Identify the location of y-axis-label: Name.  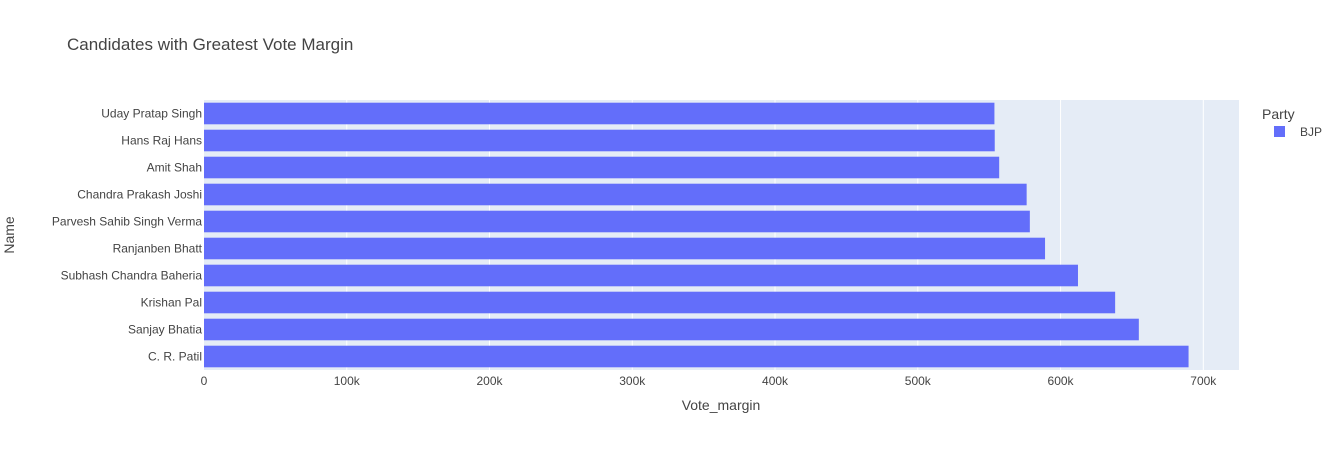
(9, 235).